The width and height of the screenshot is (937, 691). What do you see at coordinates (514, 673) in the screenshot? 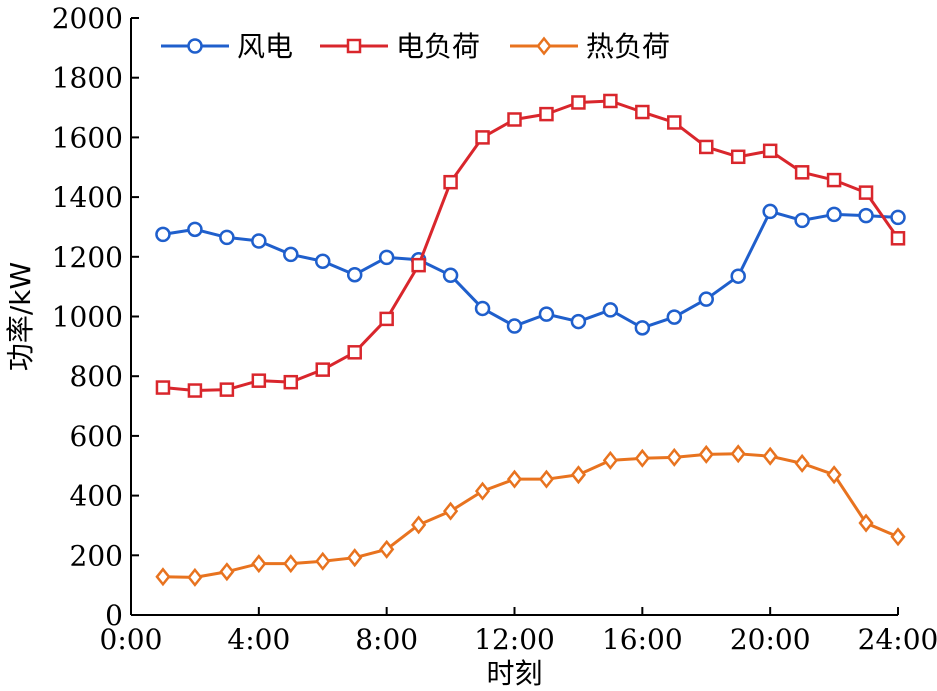
I see `x-axis-title: 时刻` at bounding box center [514, 673].